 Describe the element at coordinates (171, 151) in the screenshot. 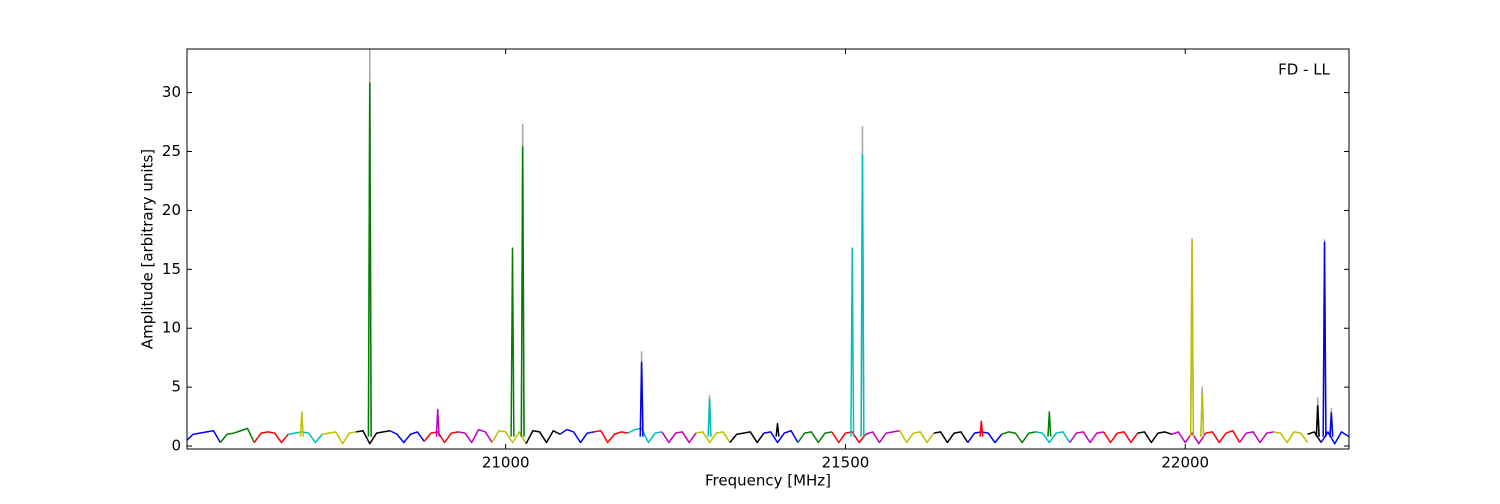

I see `y-tick-label: 25` at that location.